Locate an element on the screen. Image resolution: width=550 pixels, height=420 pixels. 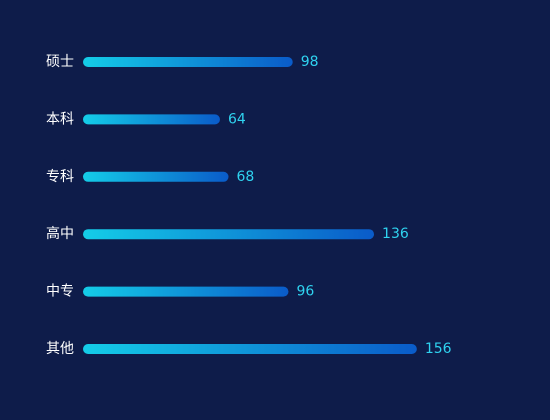
category-label: 中专 is located at coordinates (60, 292).